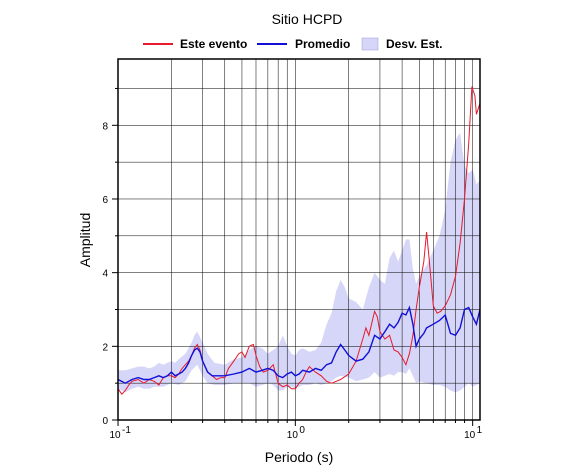 This screenshot has width=586, height=475. What do you see at coordinates (302, 430) in the screenshot?
I see `x-tick-exponent: 0` at bounding box center [302, 430].